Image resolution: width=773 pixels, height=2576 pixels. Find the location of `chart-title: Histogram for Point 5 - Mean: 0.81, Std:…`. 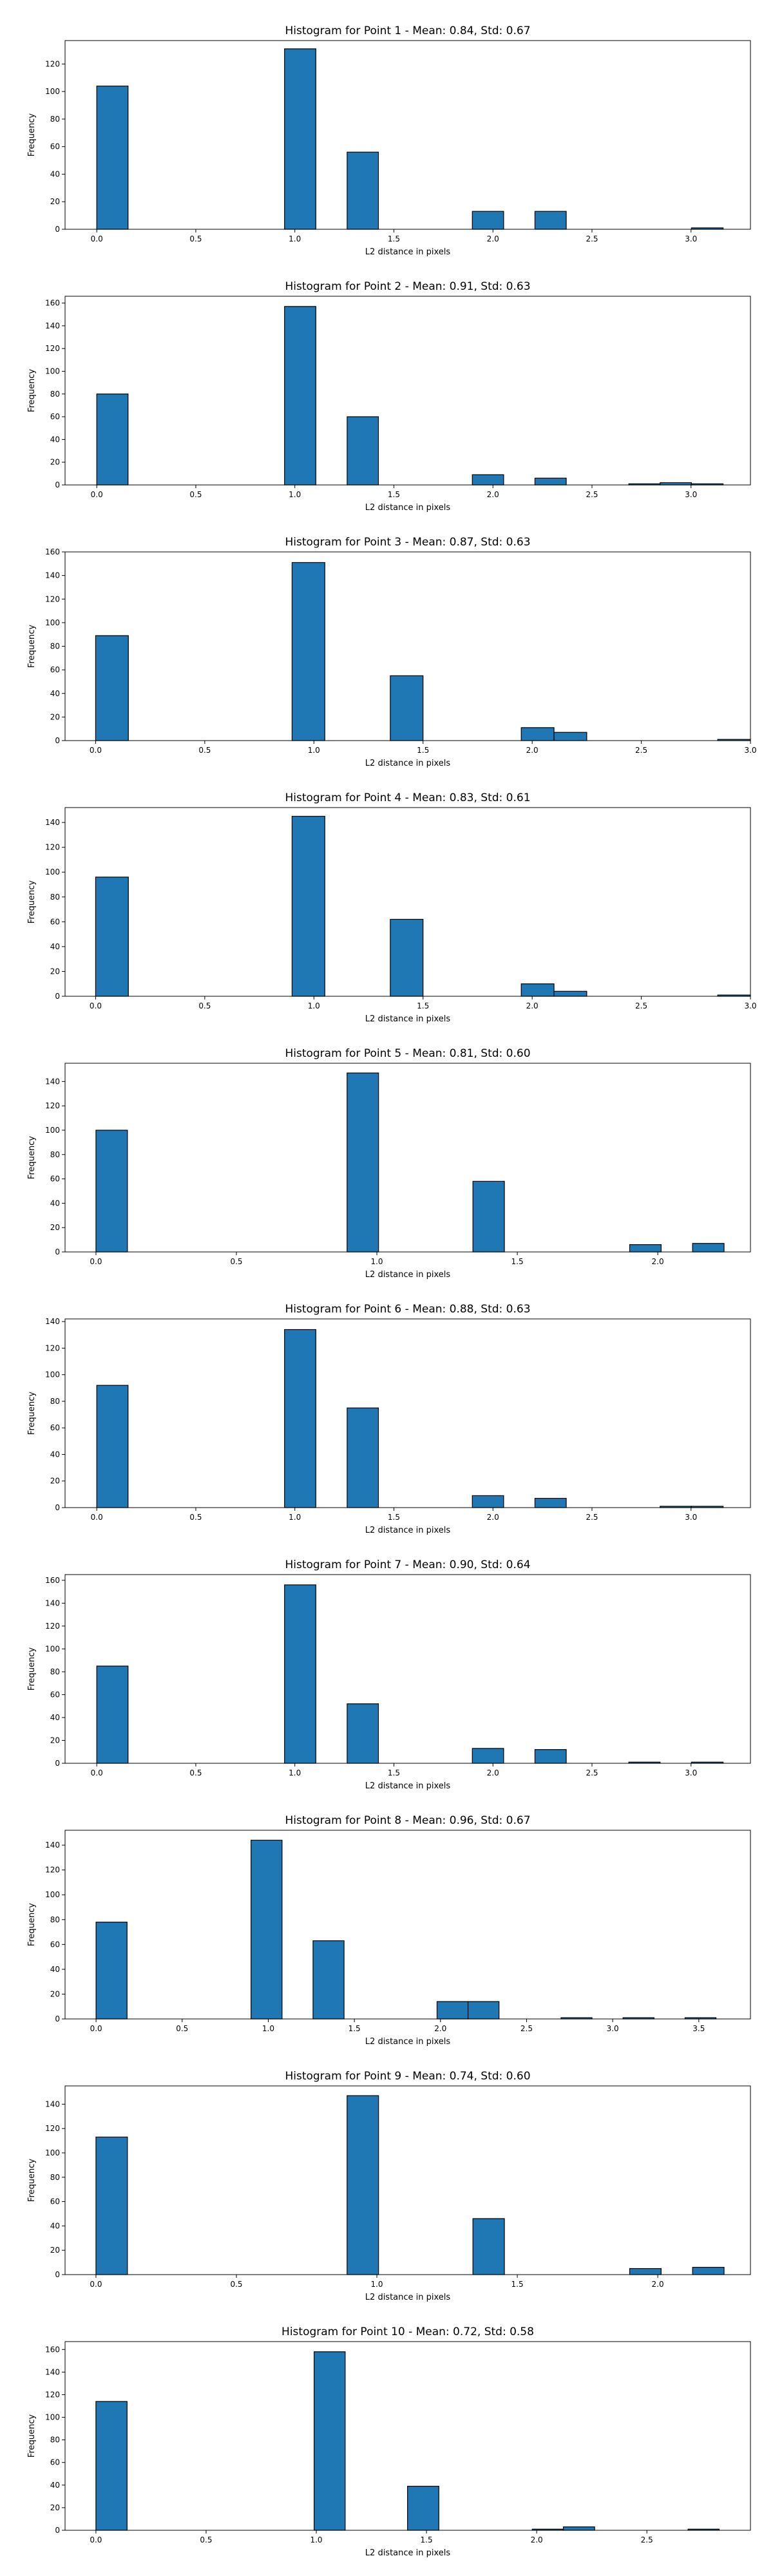

chart-title: Histogram for Point 5 - Mean: 0.81, Std:… is located at coordinates (407, 1053).